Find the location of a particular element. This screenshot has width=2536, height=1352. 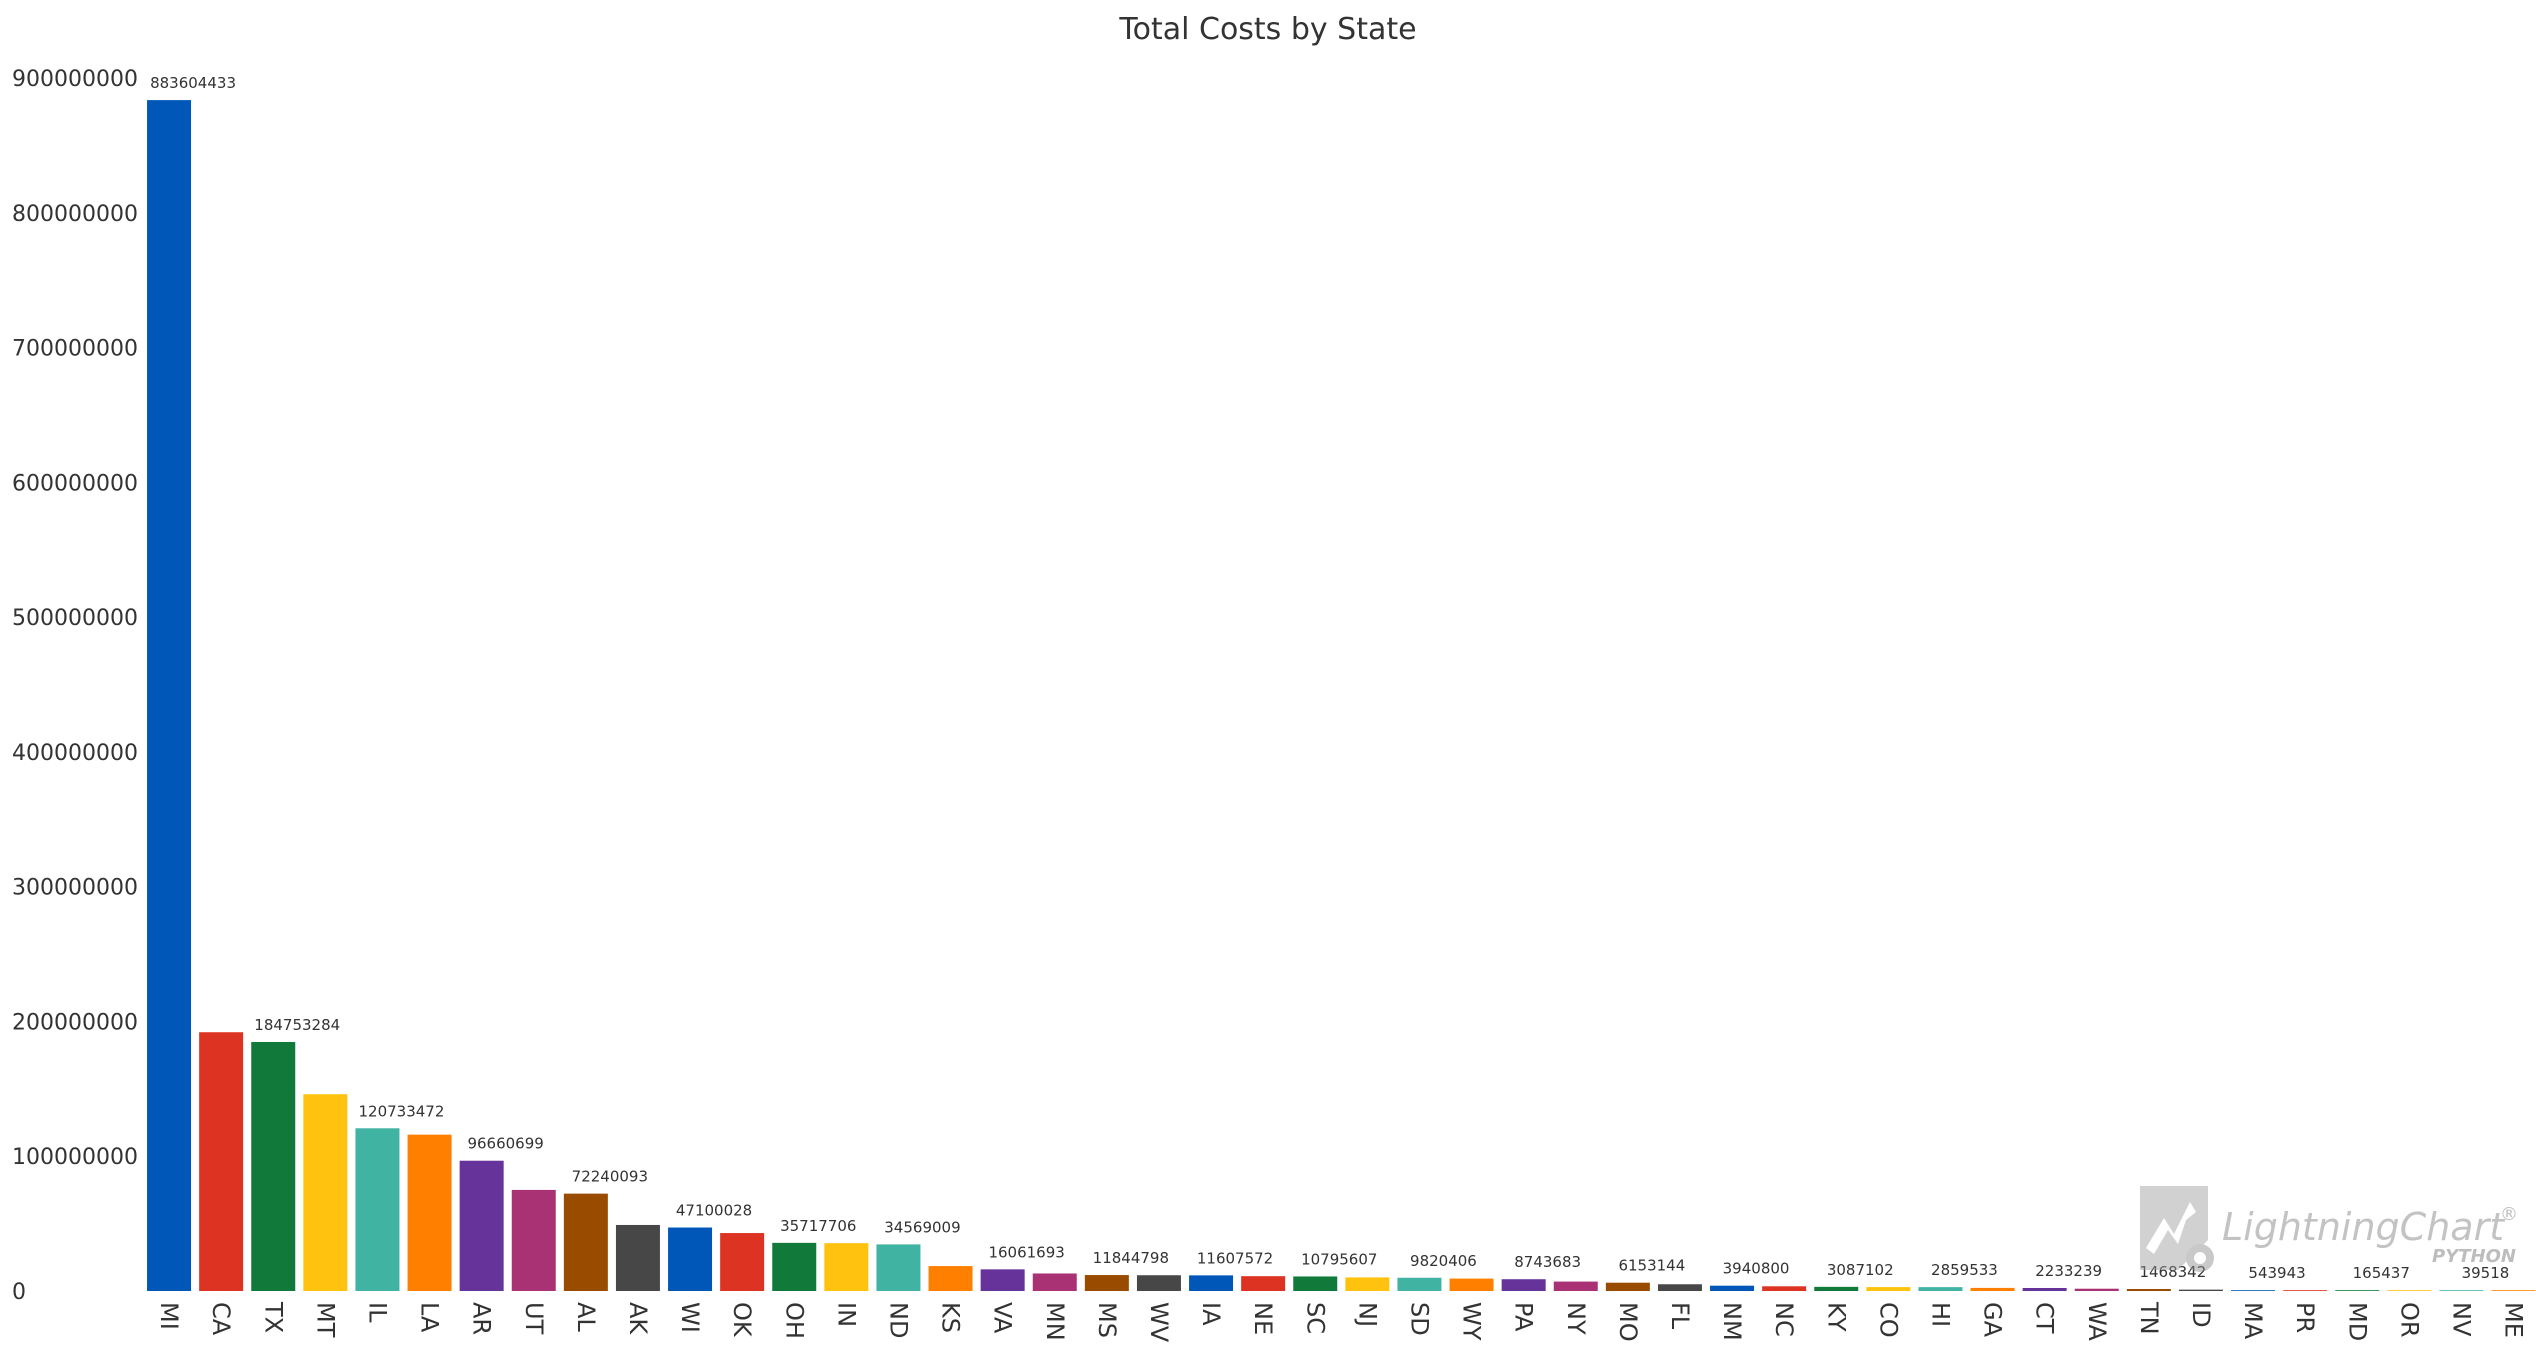

lightningchart-watermark: LightningChart ® PYTHON is located at coordinates (2329, 1229).